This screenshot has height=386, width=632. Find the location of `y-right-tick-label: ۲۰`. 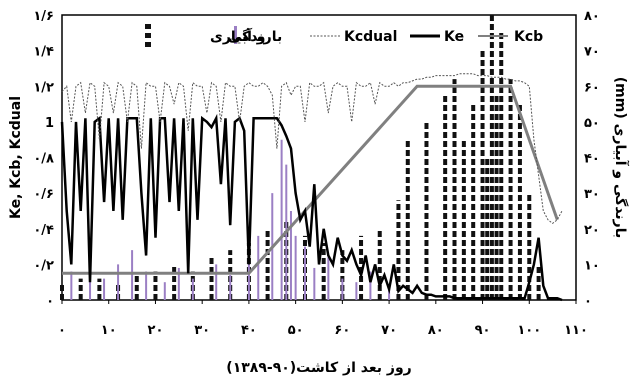

y-right-tick-label: ۲۰ is located at coordinates (592, 230).